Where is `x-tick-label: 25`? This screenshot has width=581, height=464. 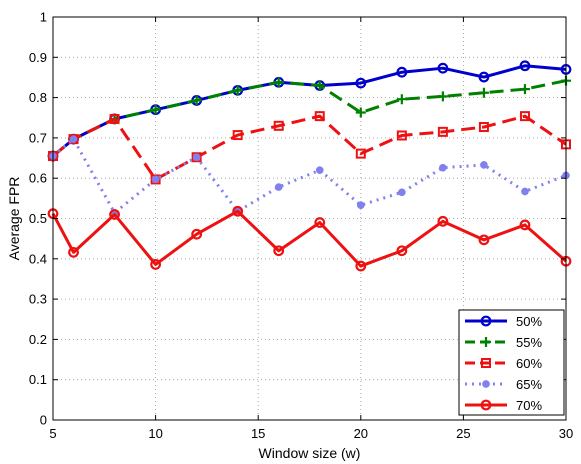 x-tick-label: 25 is located at coordinates (463, 433).